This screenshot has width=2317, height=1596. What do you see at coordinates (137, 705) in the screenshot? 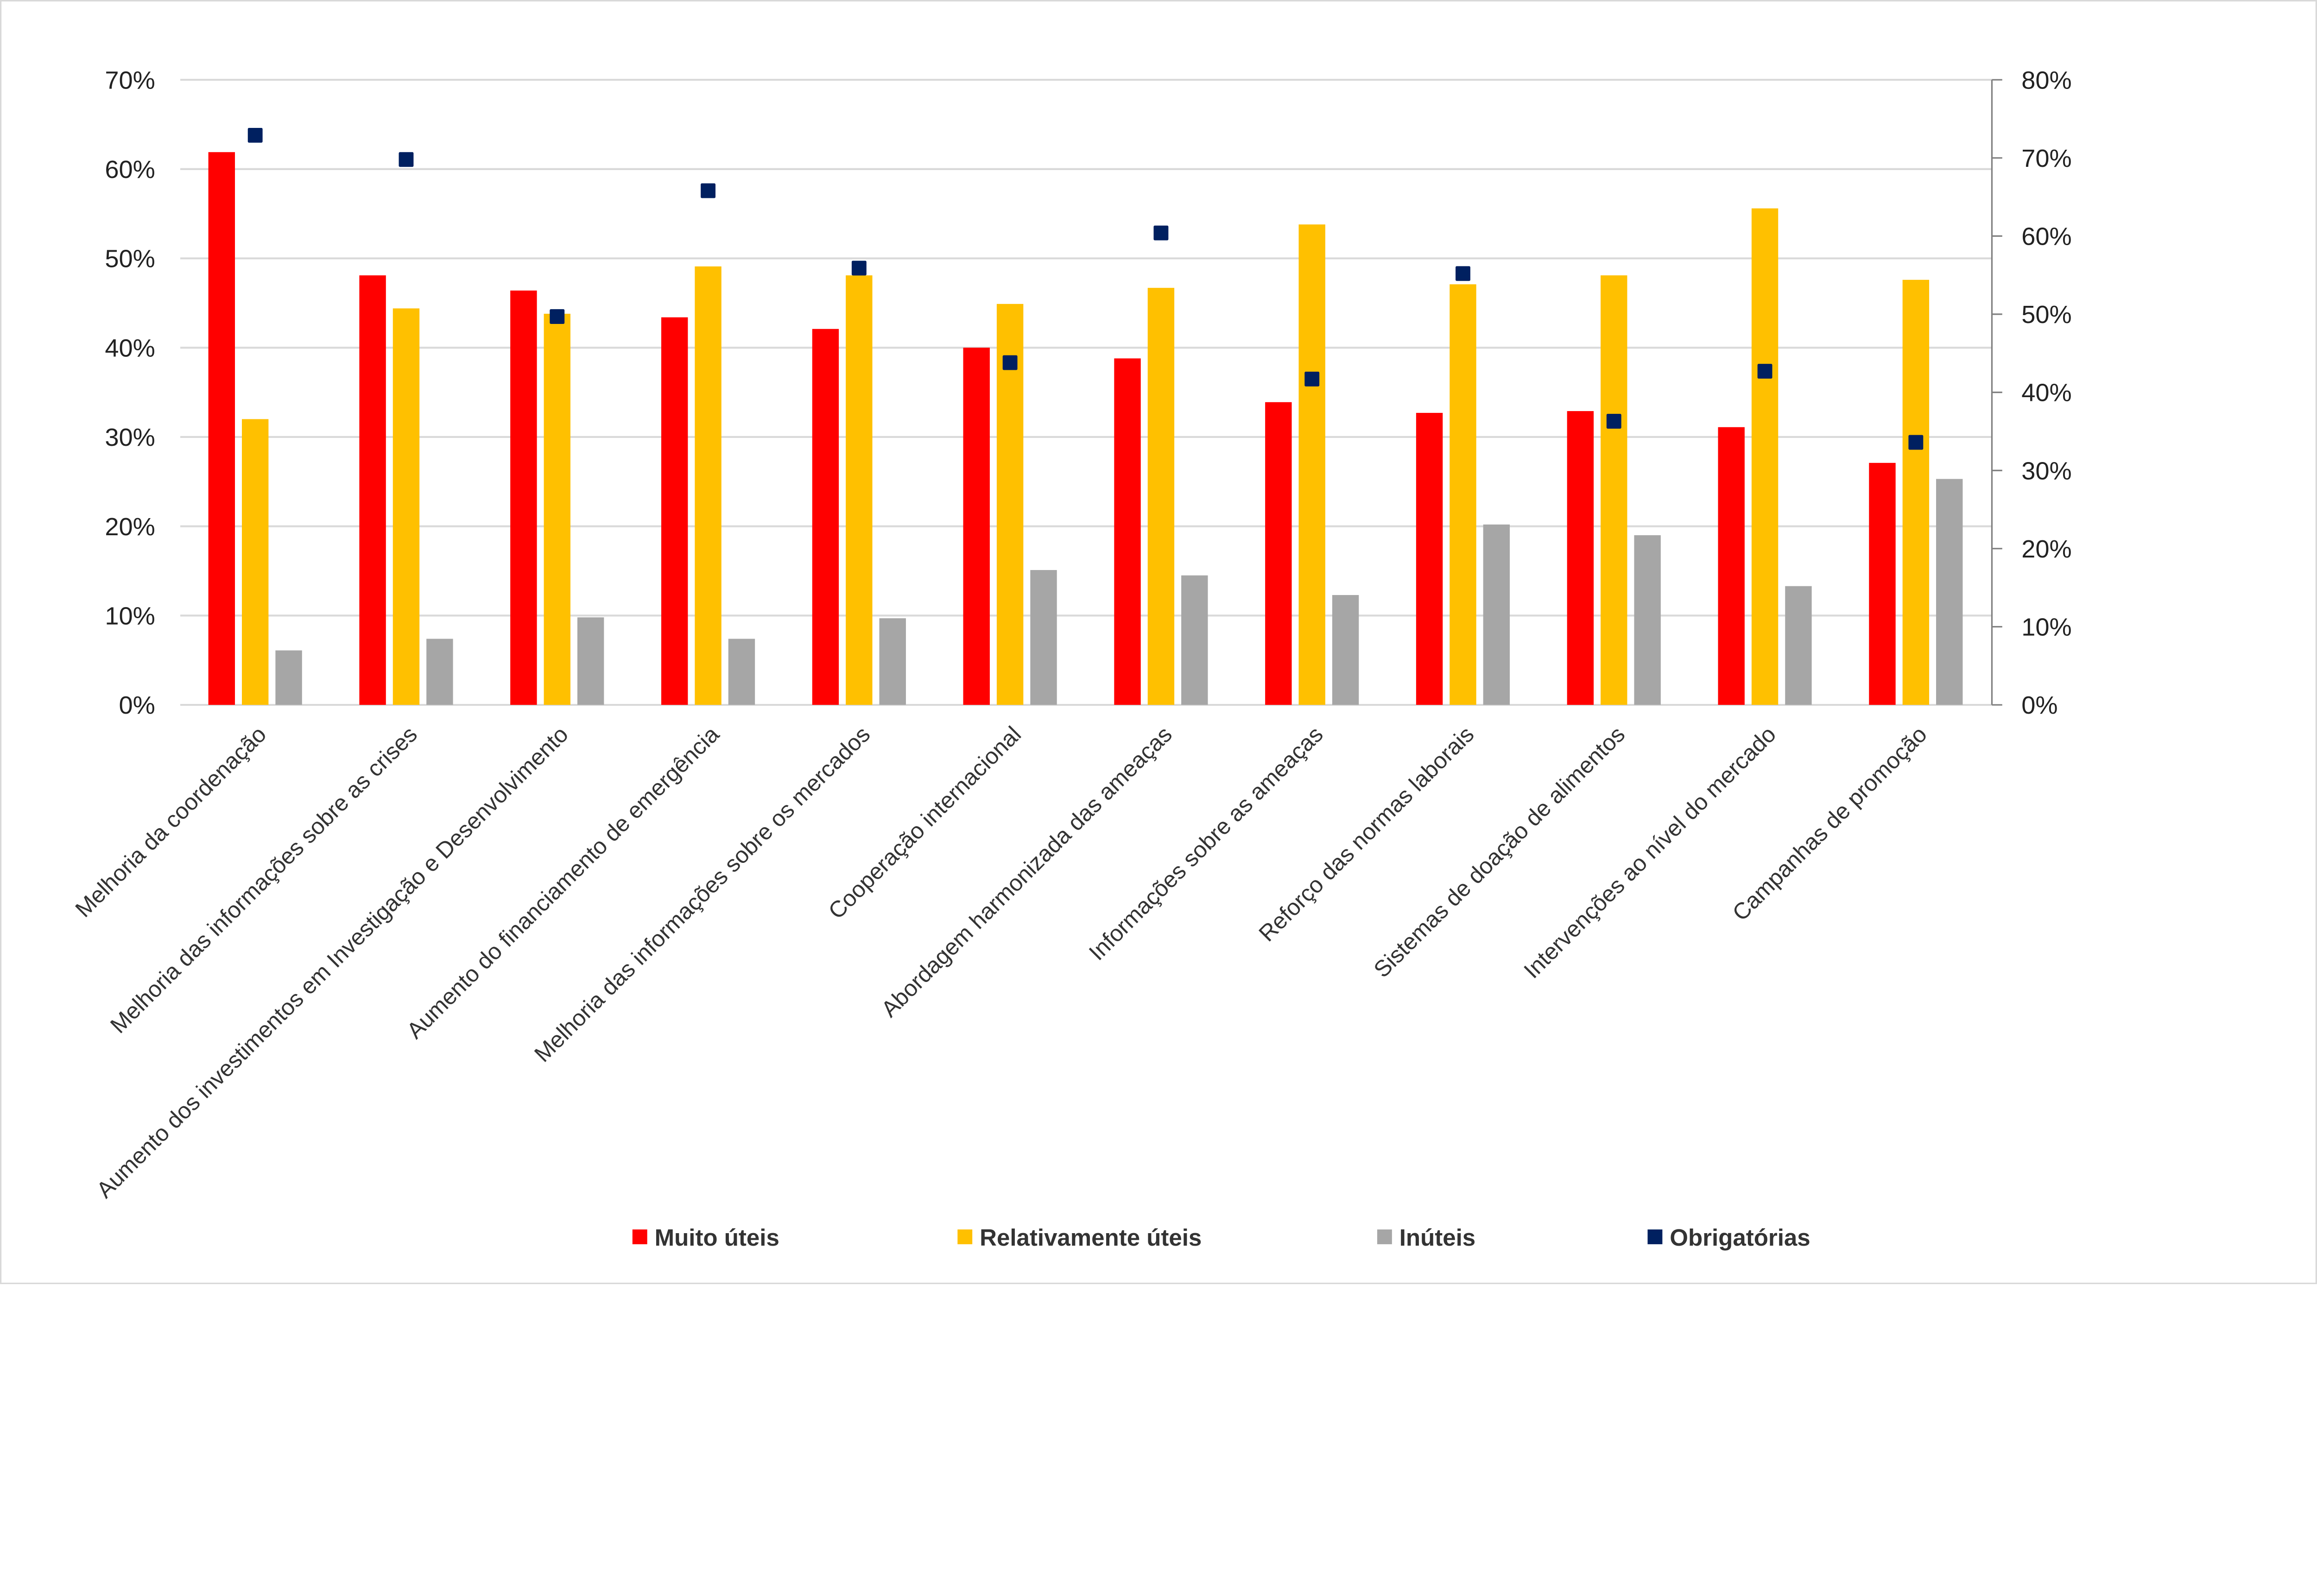
I see `left-tick-label: 0%` at bounding box center [137, 705].